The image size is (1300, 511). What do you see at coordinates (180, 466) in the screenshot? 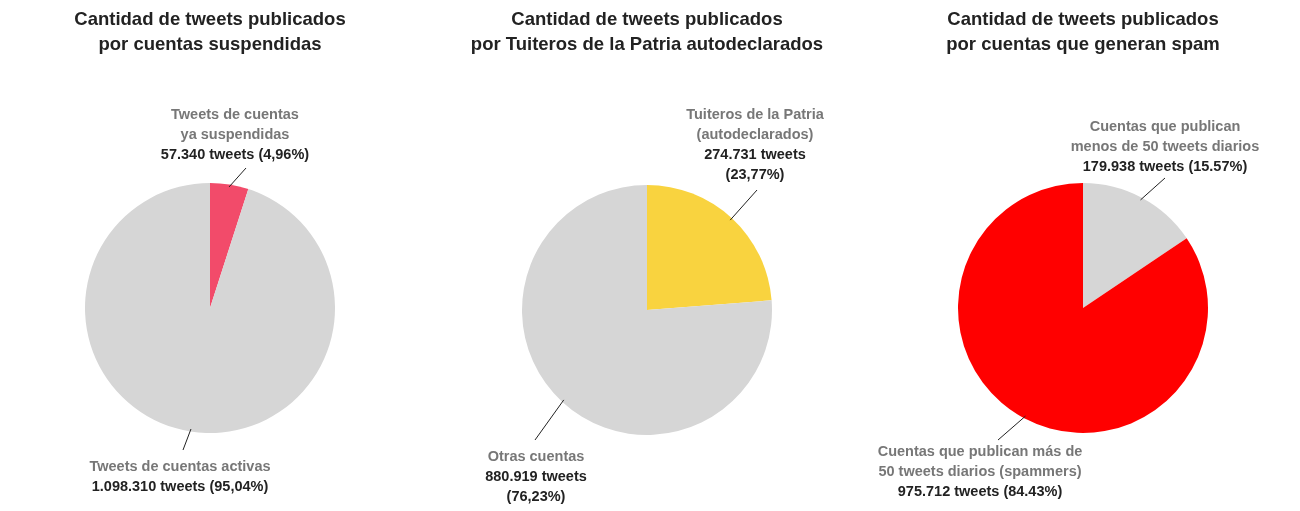
I see `slice-label: Tweets de cuentas activas` at bounding box center [180, 466].